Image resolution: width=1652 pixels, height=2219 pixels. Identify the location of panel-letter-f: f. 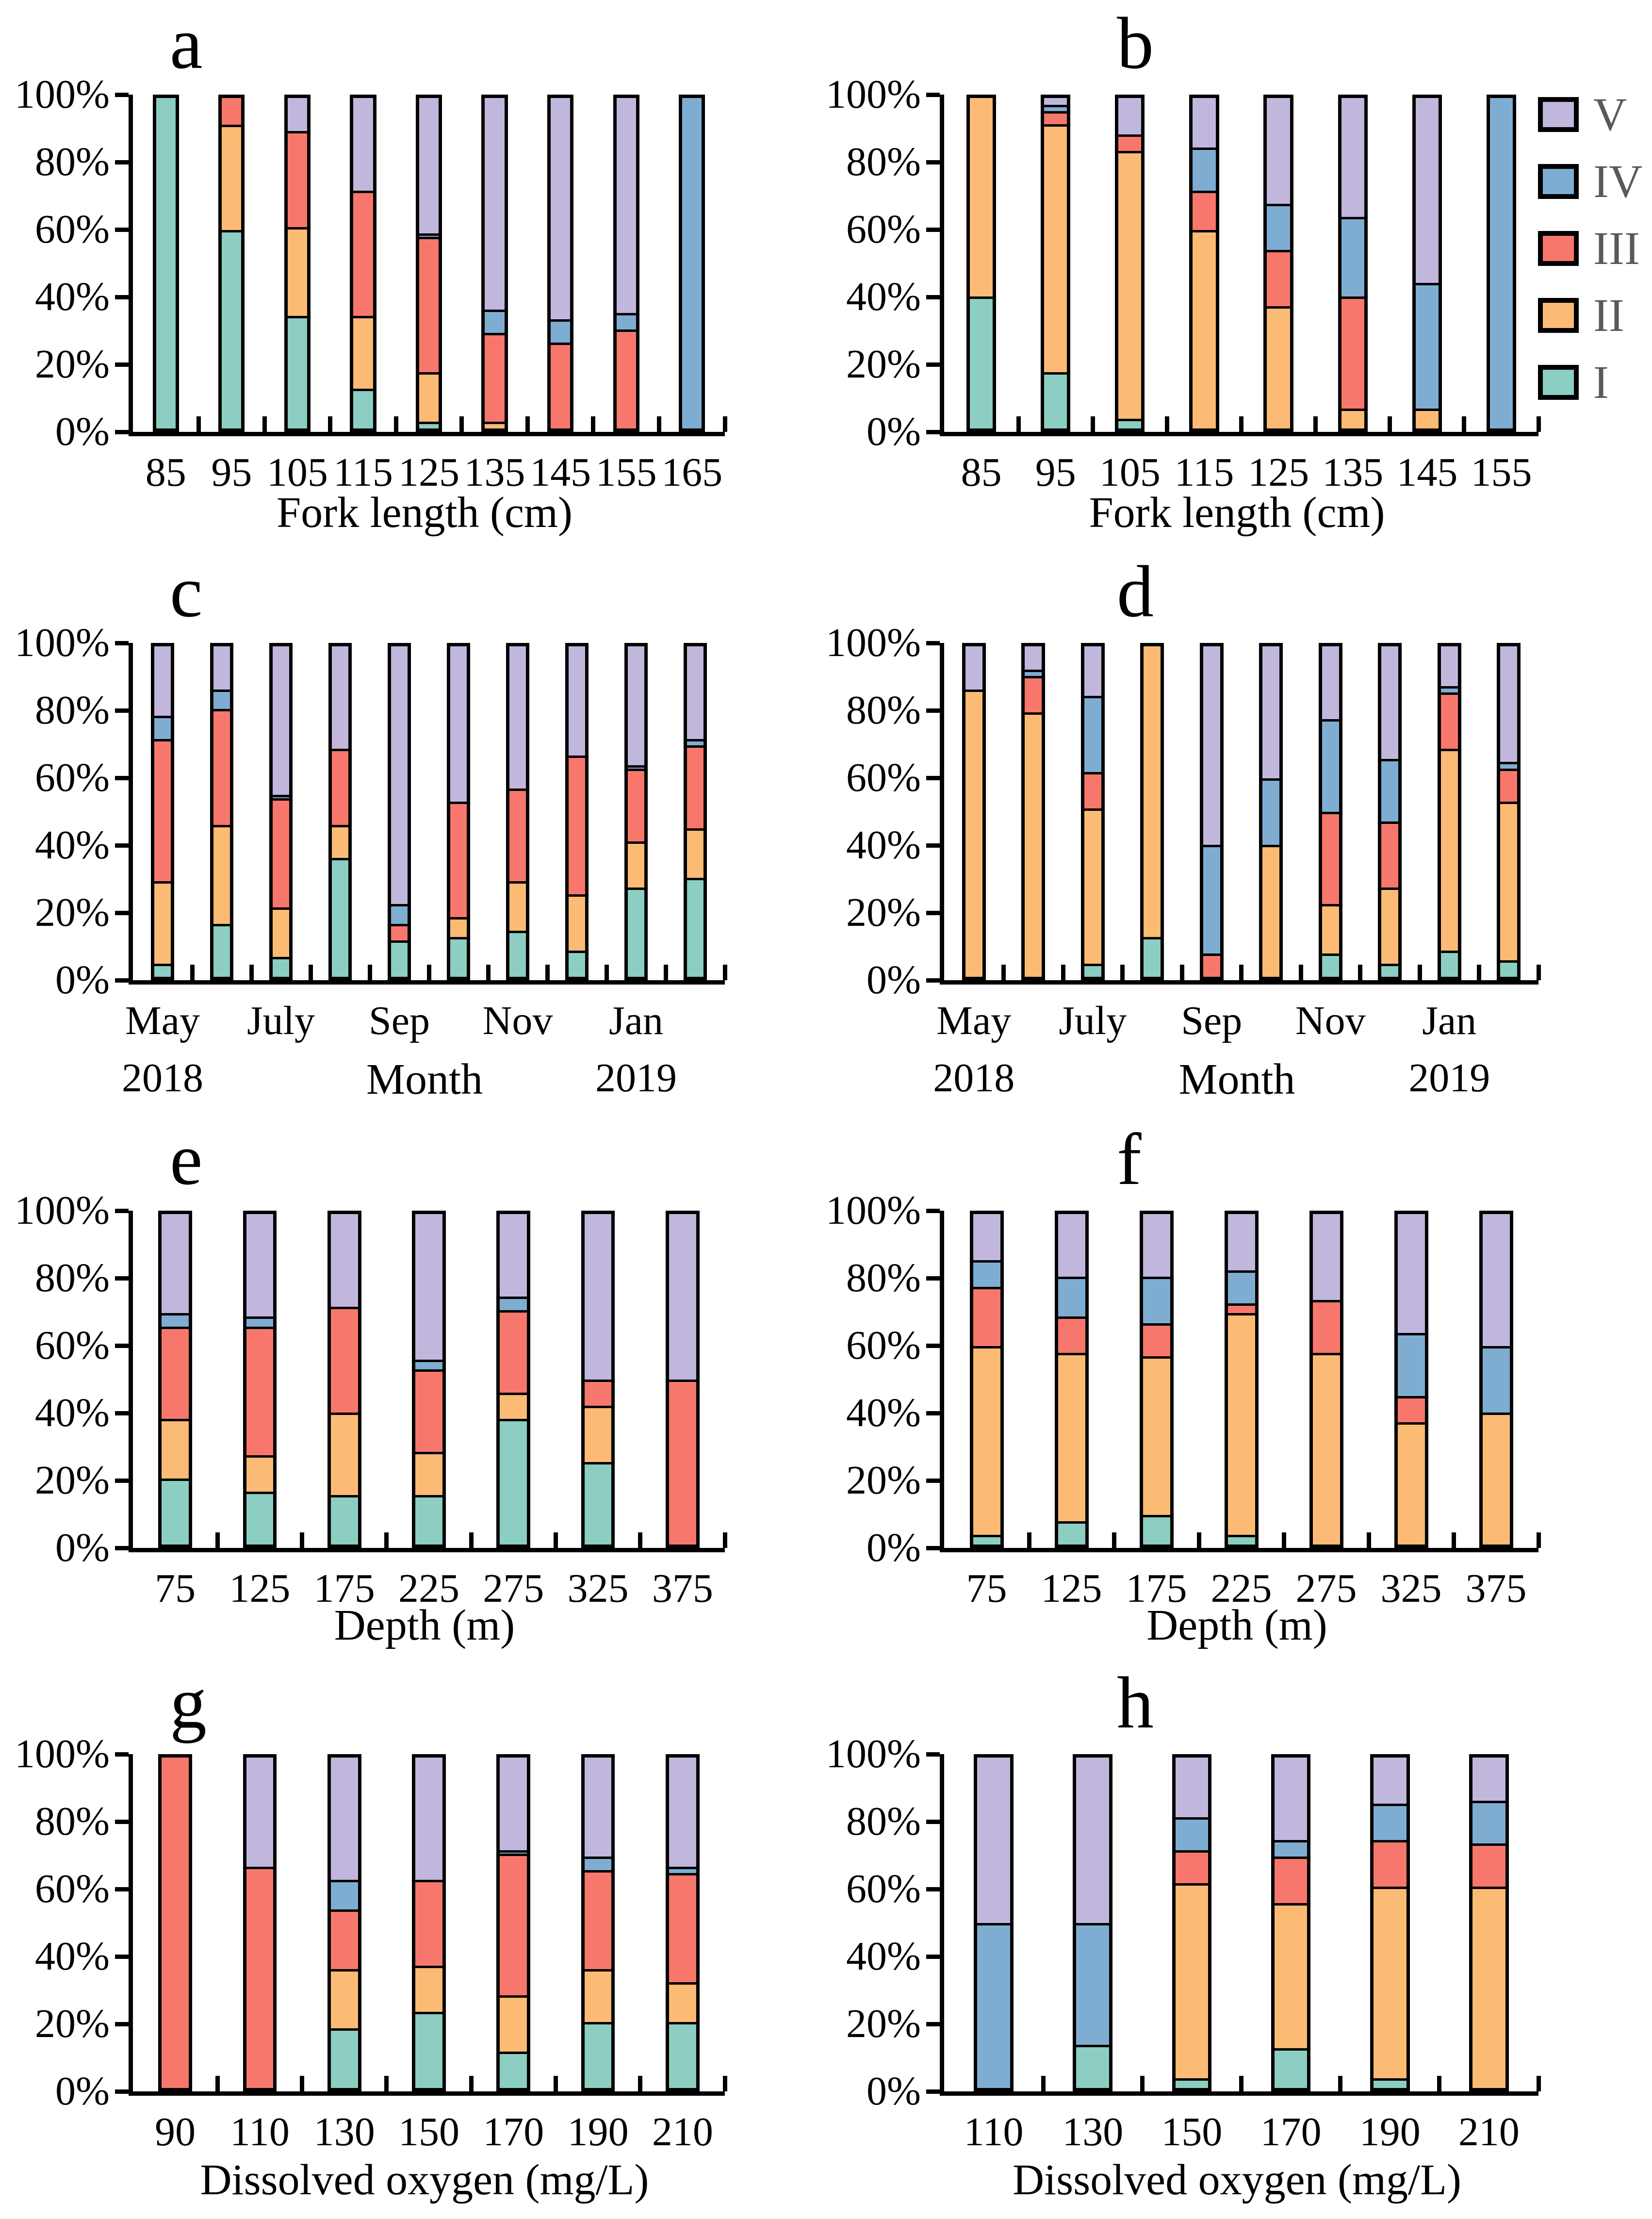
(1129, 1159).